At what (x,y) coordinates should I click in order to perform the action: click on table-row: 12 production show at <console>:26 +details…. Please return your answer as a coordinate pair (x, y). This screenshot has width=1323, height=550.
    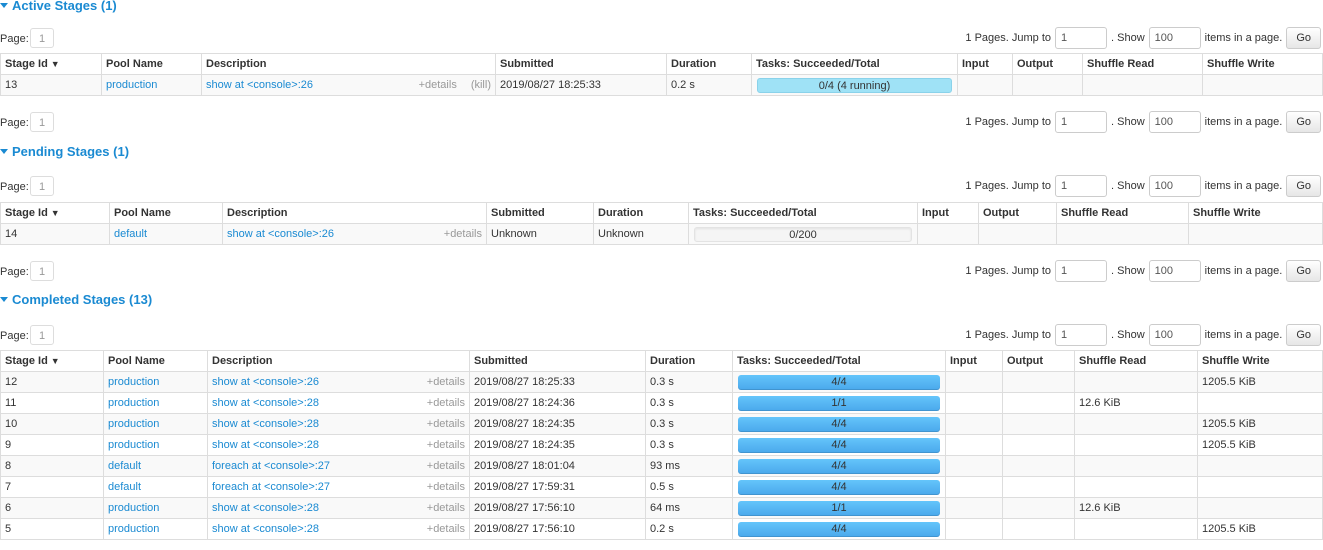
    Looking at the image, I should click on (661, 382).